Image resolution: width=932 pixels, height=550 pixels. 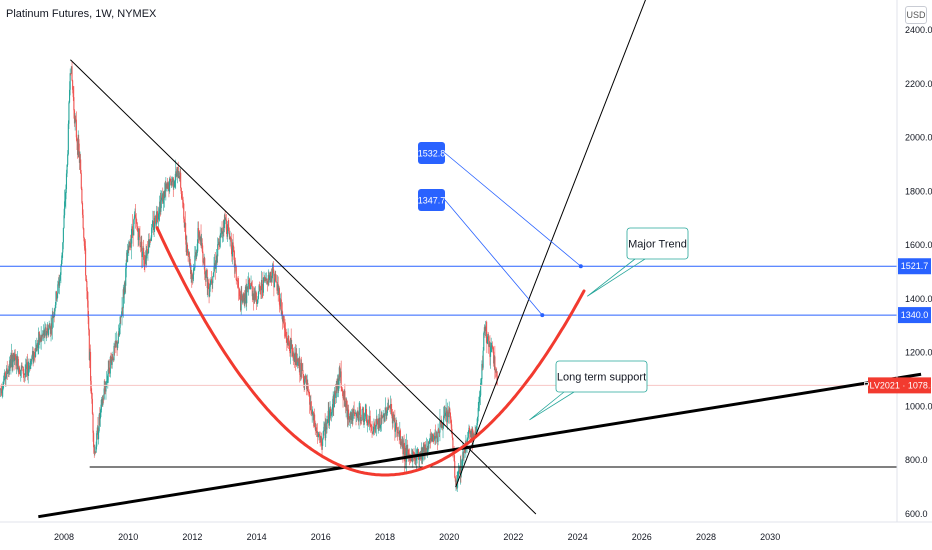 What do you see at coordinates (553, 281) in the screenshot?
I see `callout-labels: 1532.8 1347.7 Major Trend Long term support` at bounding box center [553, 281].